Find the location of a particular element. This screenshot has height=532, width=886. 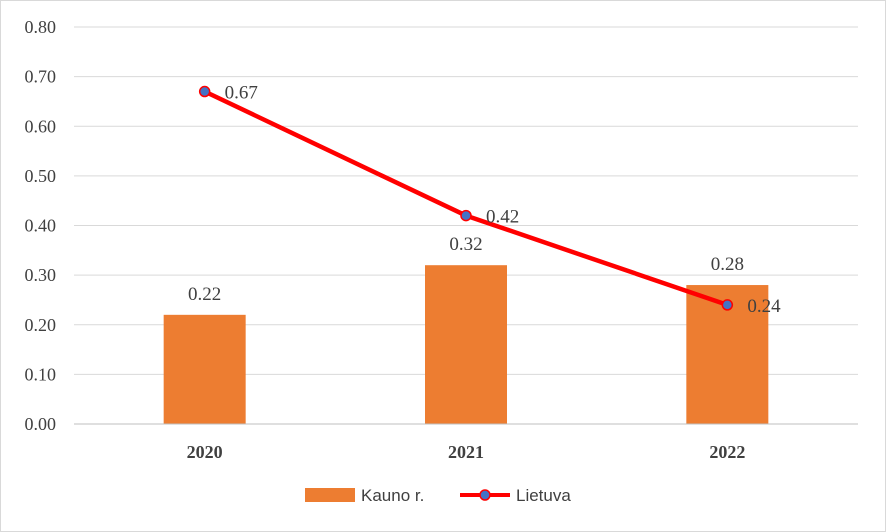

y-tick-label: 0.20 is located at coordinates (41, 325).